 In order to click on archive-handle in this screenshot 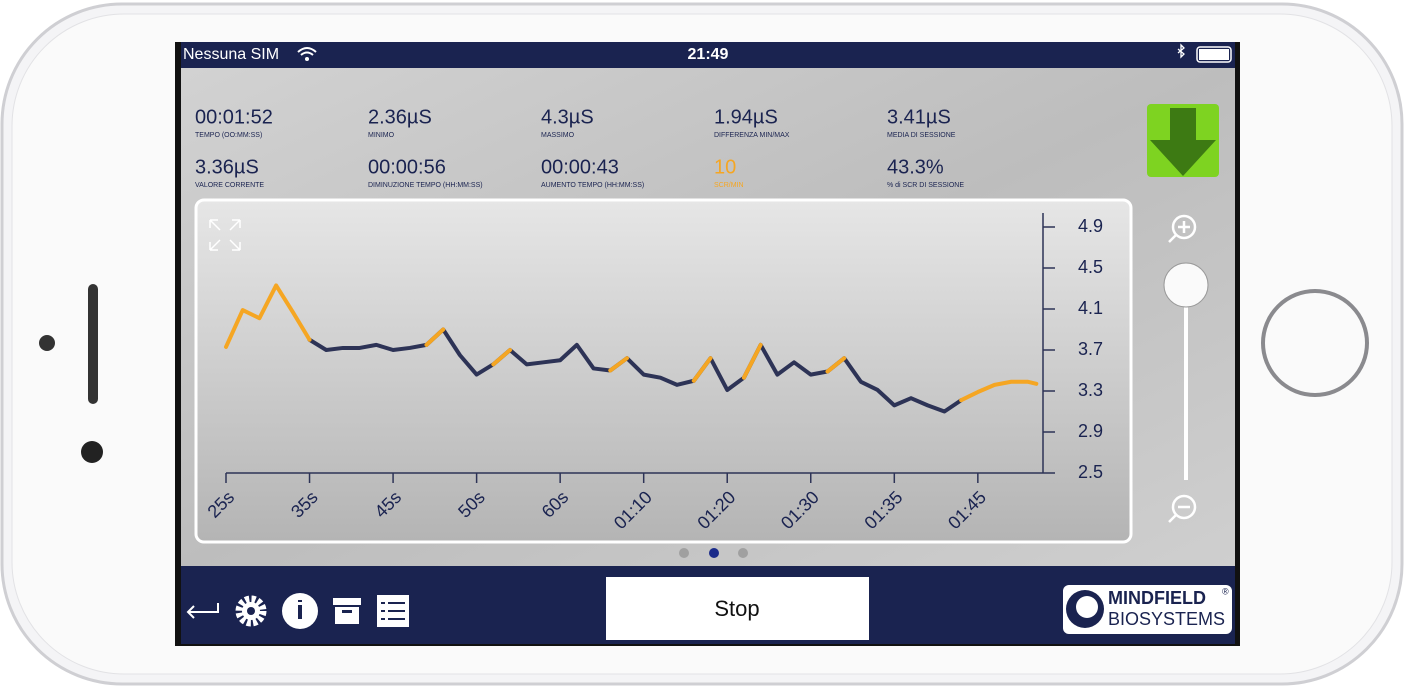, I will do `click(347, 611)`.